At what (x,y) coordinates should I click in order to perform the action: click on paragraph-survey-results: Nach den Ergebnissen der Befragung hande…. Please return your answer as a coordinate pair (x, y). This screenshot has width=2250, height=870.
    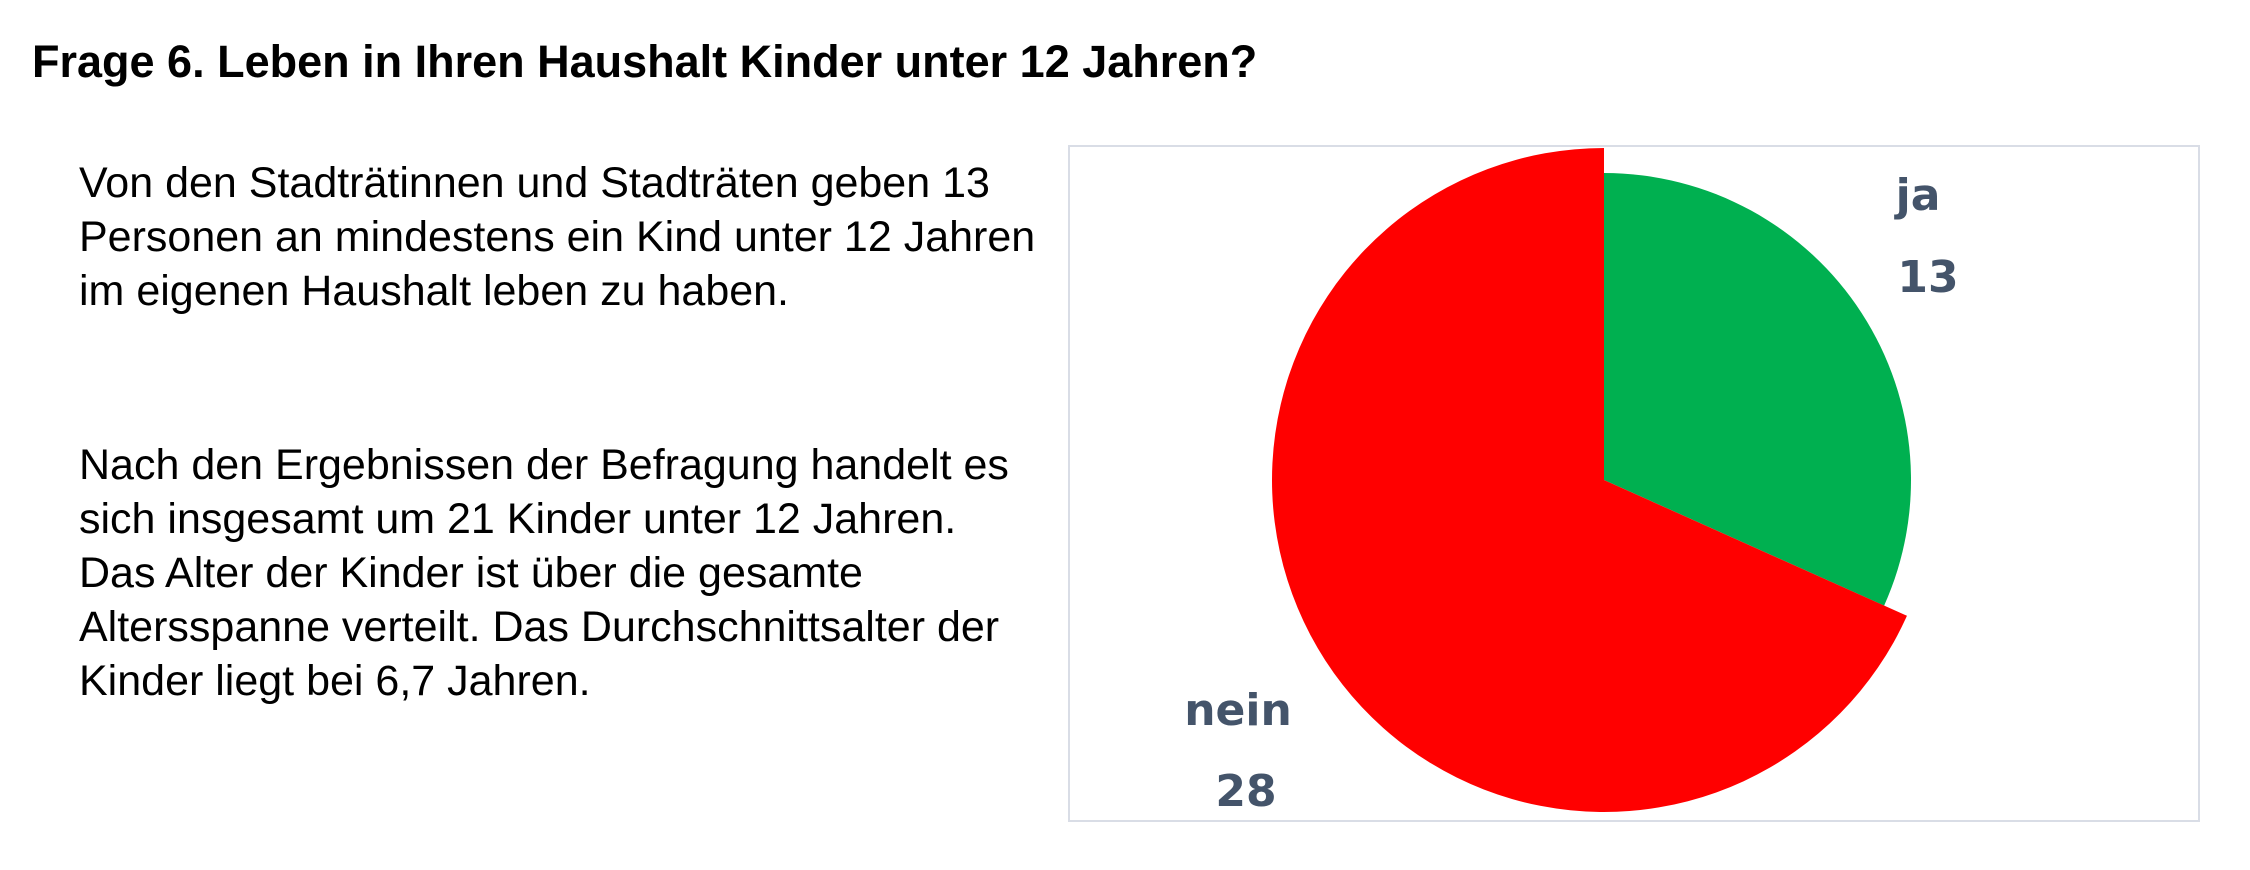
    Looking at the image, I should click on (544, 573).